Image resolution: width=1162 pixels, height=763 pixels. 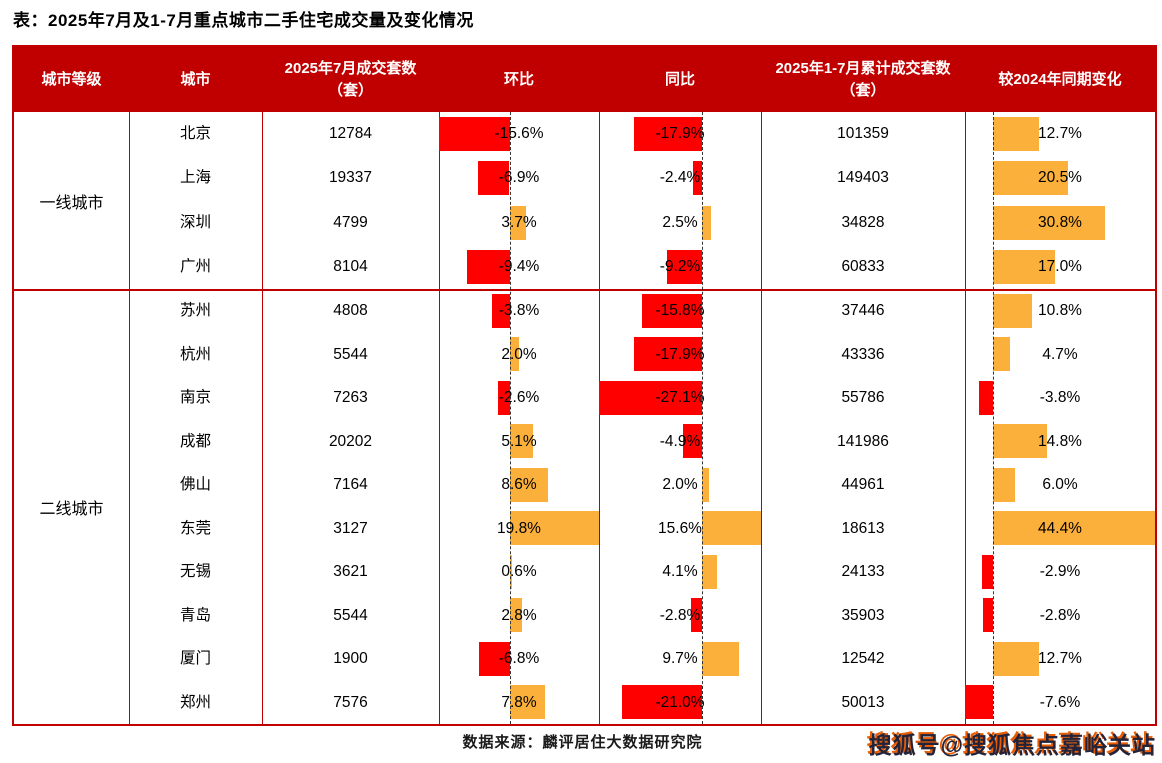 What do you see at coordinates (195, 571) in the screenshot?
I see `city-cell: 无锡` at bounding box center [195, 571].